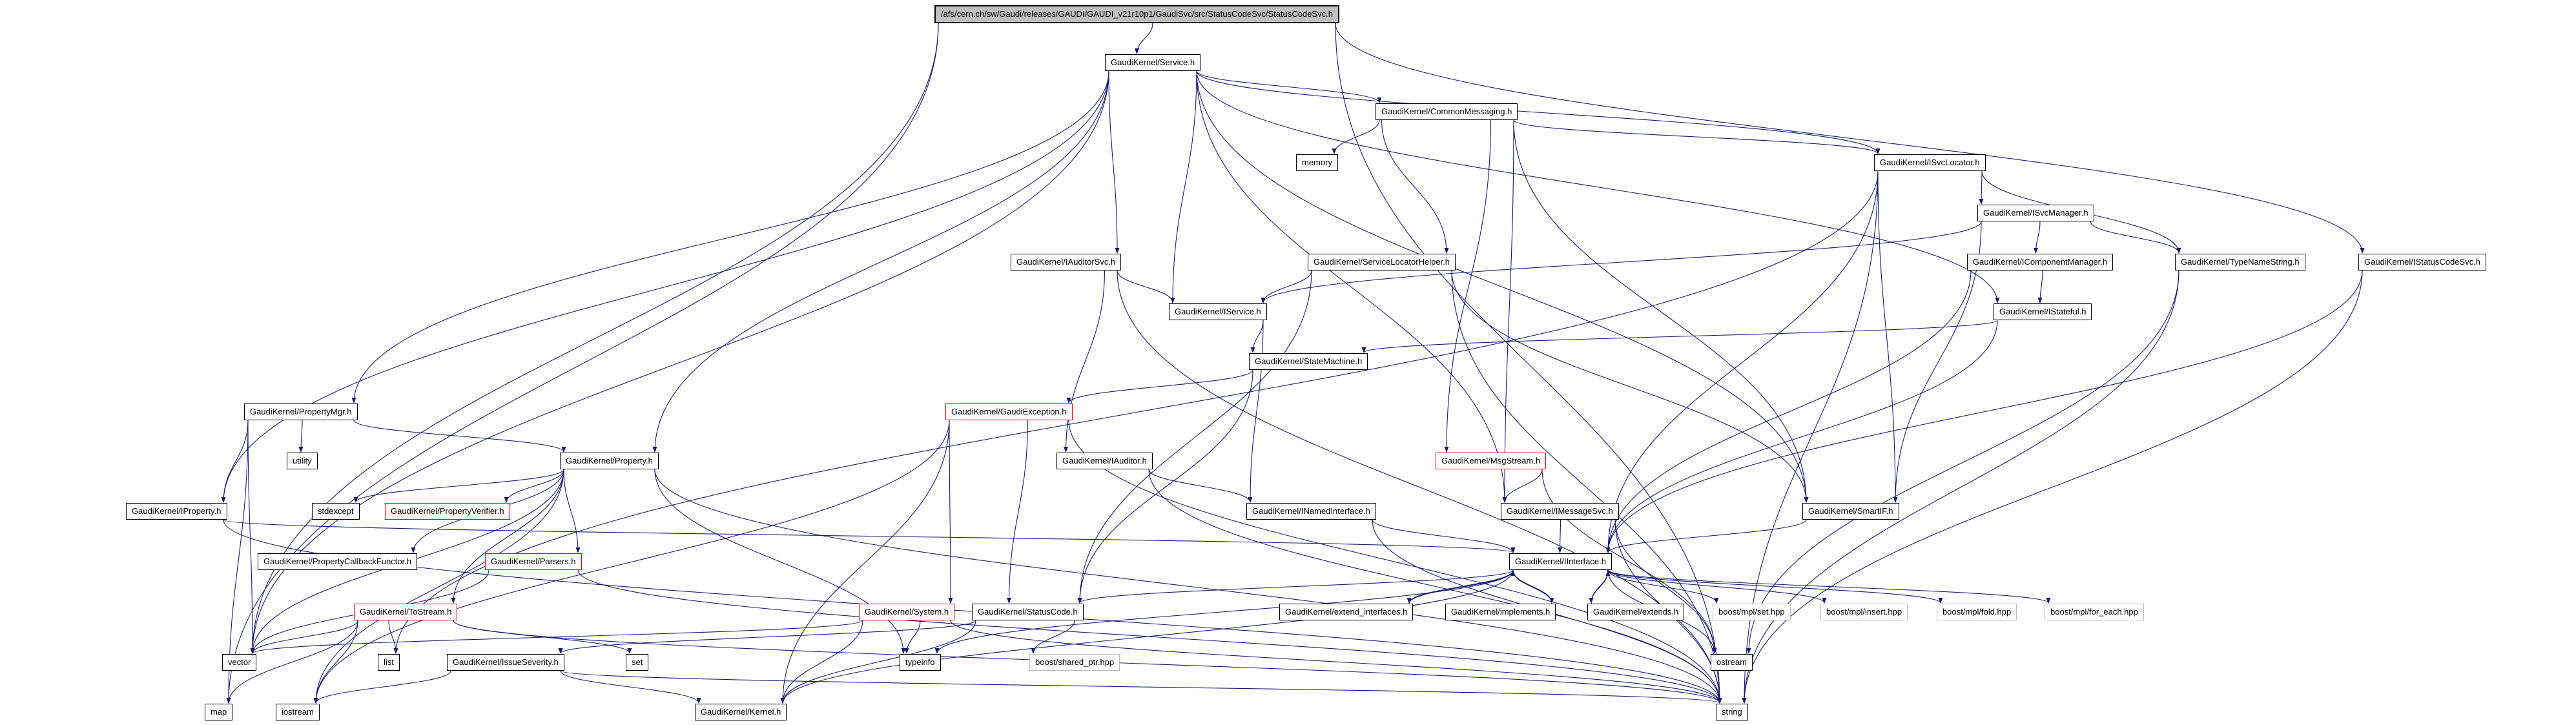 This screenshot has height=725, width=2576. I want to click on include-edge-typenamestring-to-ostream, so click(1962, 462).